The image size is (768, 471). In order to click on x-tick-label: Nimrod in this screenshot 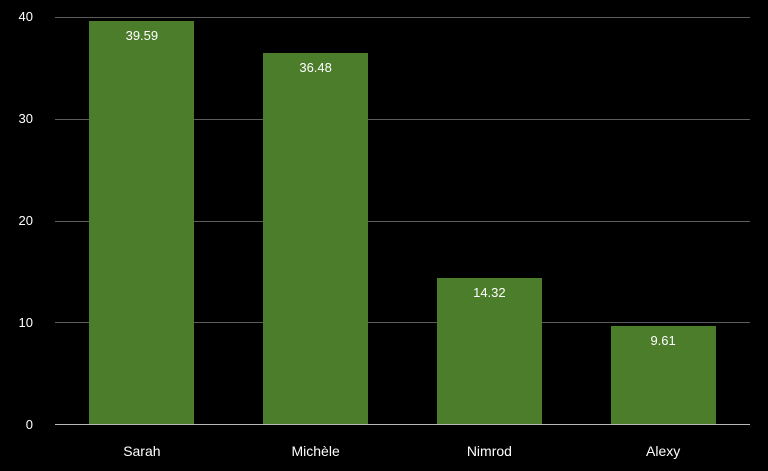, I will do `click(489, 451)`.